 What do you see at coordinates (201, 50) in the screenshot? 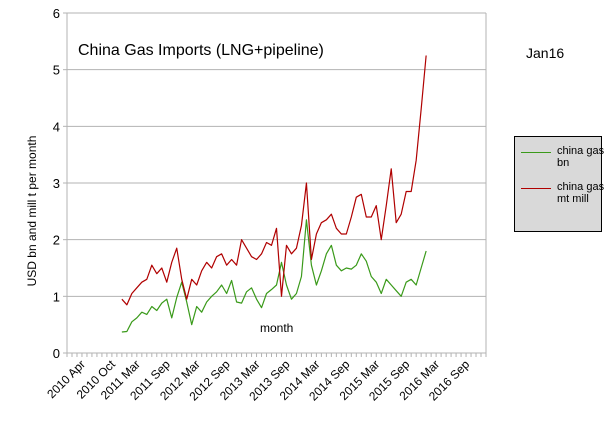
I see `chart-title: China Gas Imports (LNG+pipeline)` at bounding box center [201, 50].